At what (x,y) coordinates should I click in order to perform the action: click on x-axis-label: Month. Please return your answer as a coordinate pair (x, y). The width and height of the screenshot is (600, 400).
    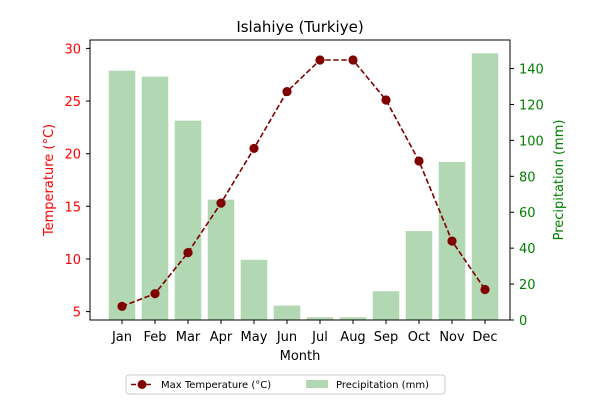
    Looking at the image, I should click on (300, 356).